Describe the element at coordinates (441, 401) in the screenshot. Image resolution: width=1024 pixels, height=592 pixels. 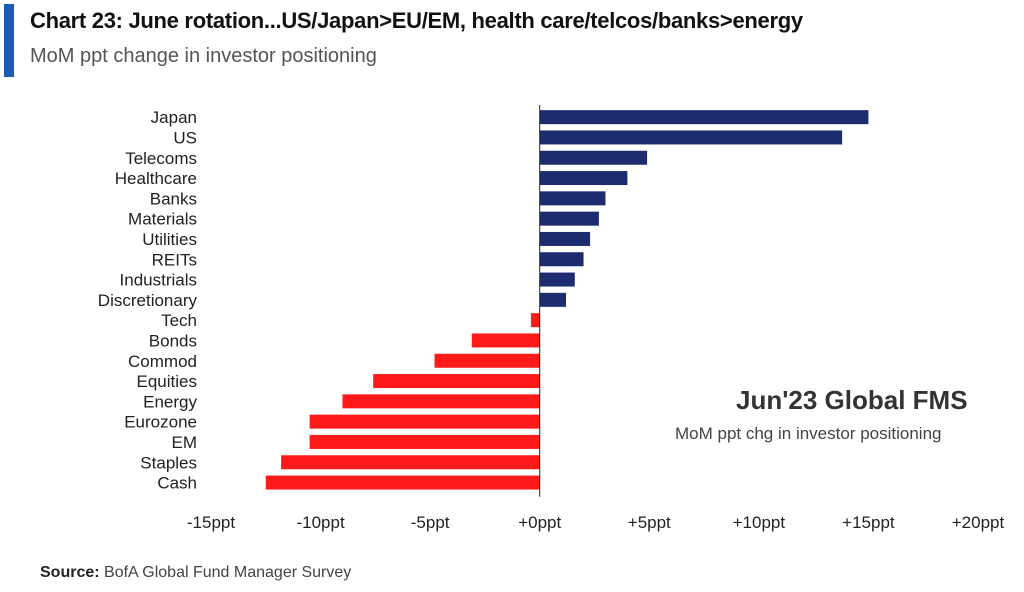
I see `bar-energy` at that location.